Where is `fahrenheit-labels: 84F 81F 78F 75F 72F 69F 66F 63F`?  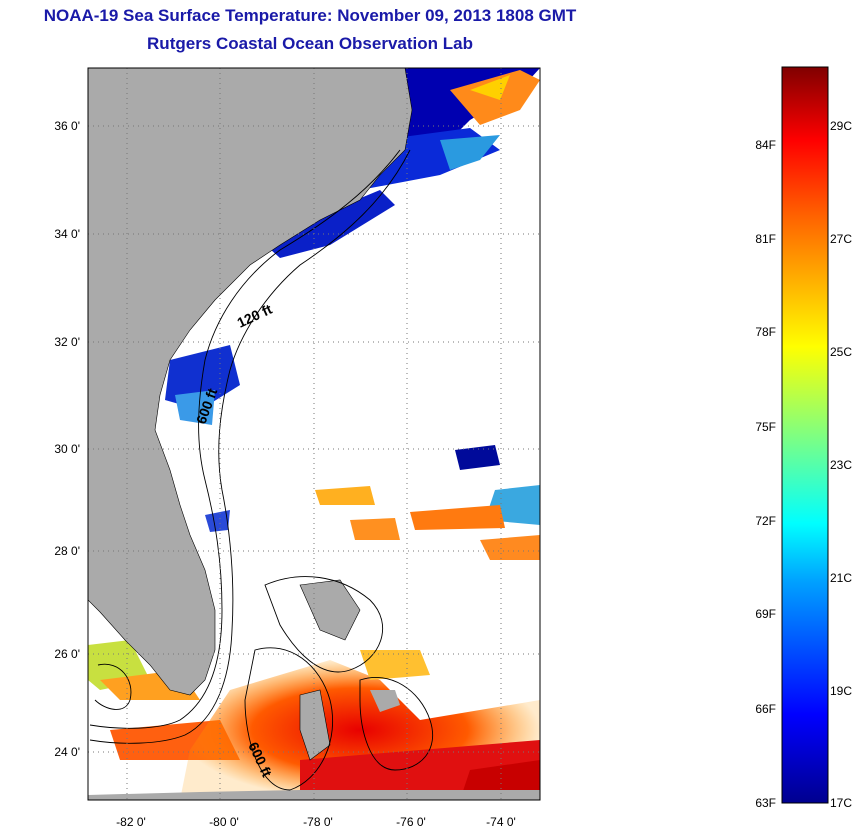
fahrenheit-labels: 84F 81F 78F 75F 72F 69F 66F 63F is located at coordinates (765, 474).